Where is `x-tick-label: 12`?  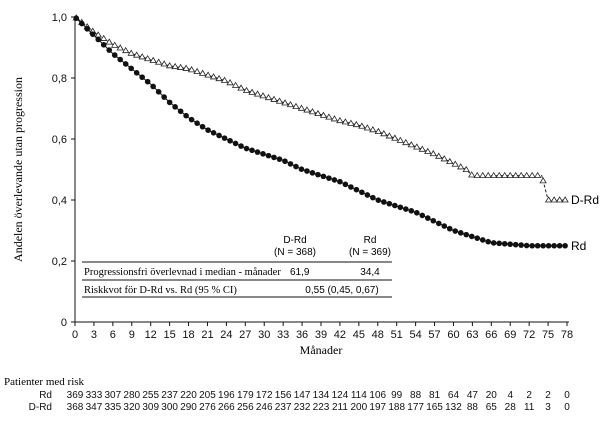 x-tick-label: 12 is located at coordinates (151, 335).